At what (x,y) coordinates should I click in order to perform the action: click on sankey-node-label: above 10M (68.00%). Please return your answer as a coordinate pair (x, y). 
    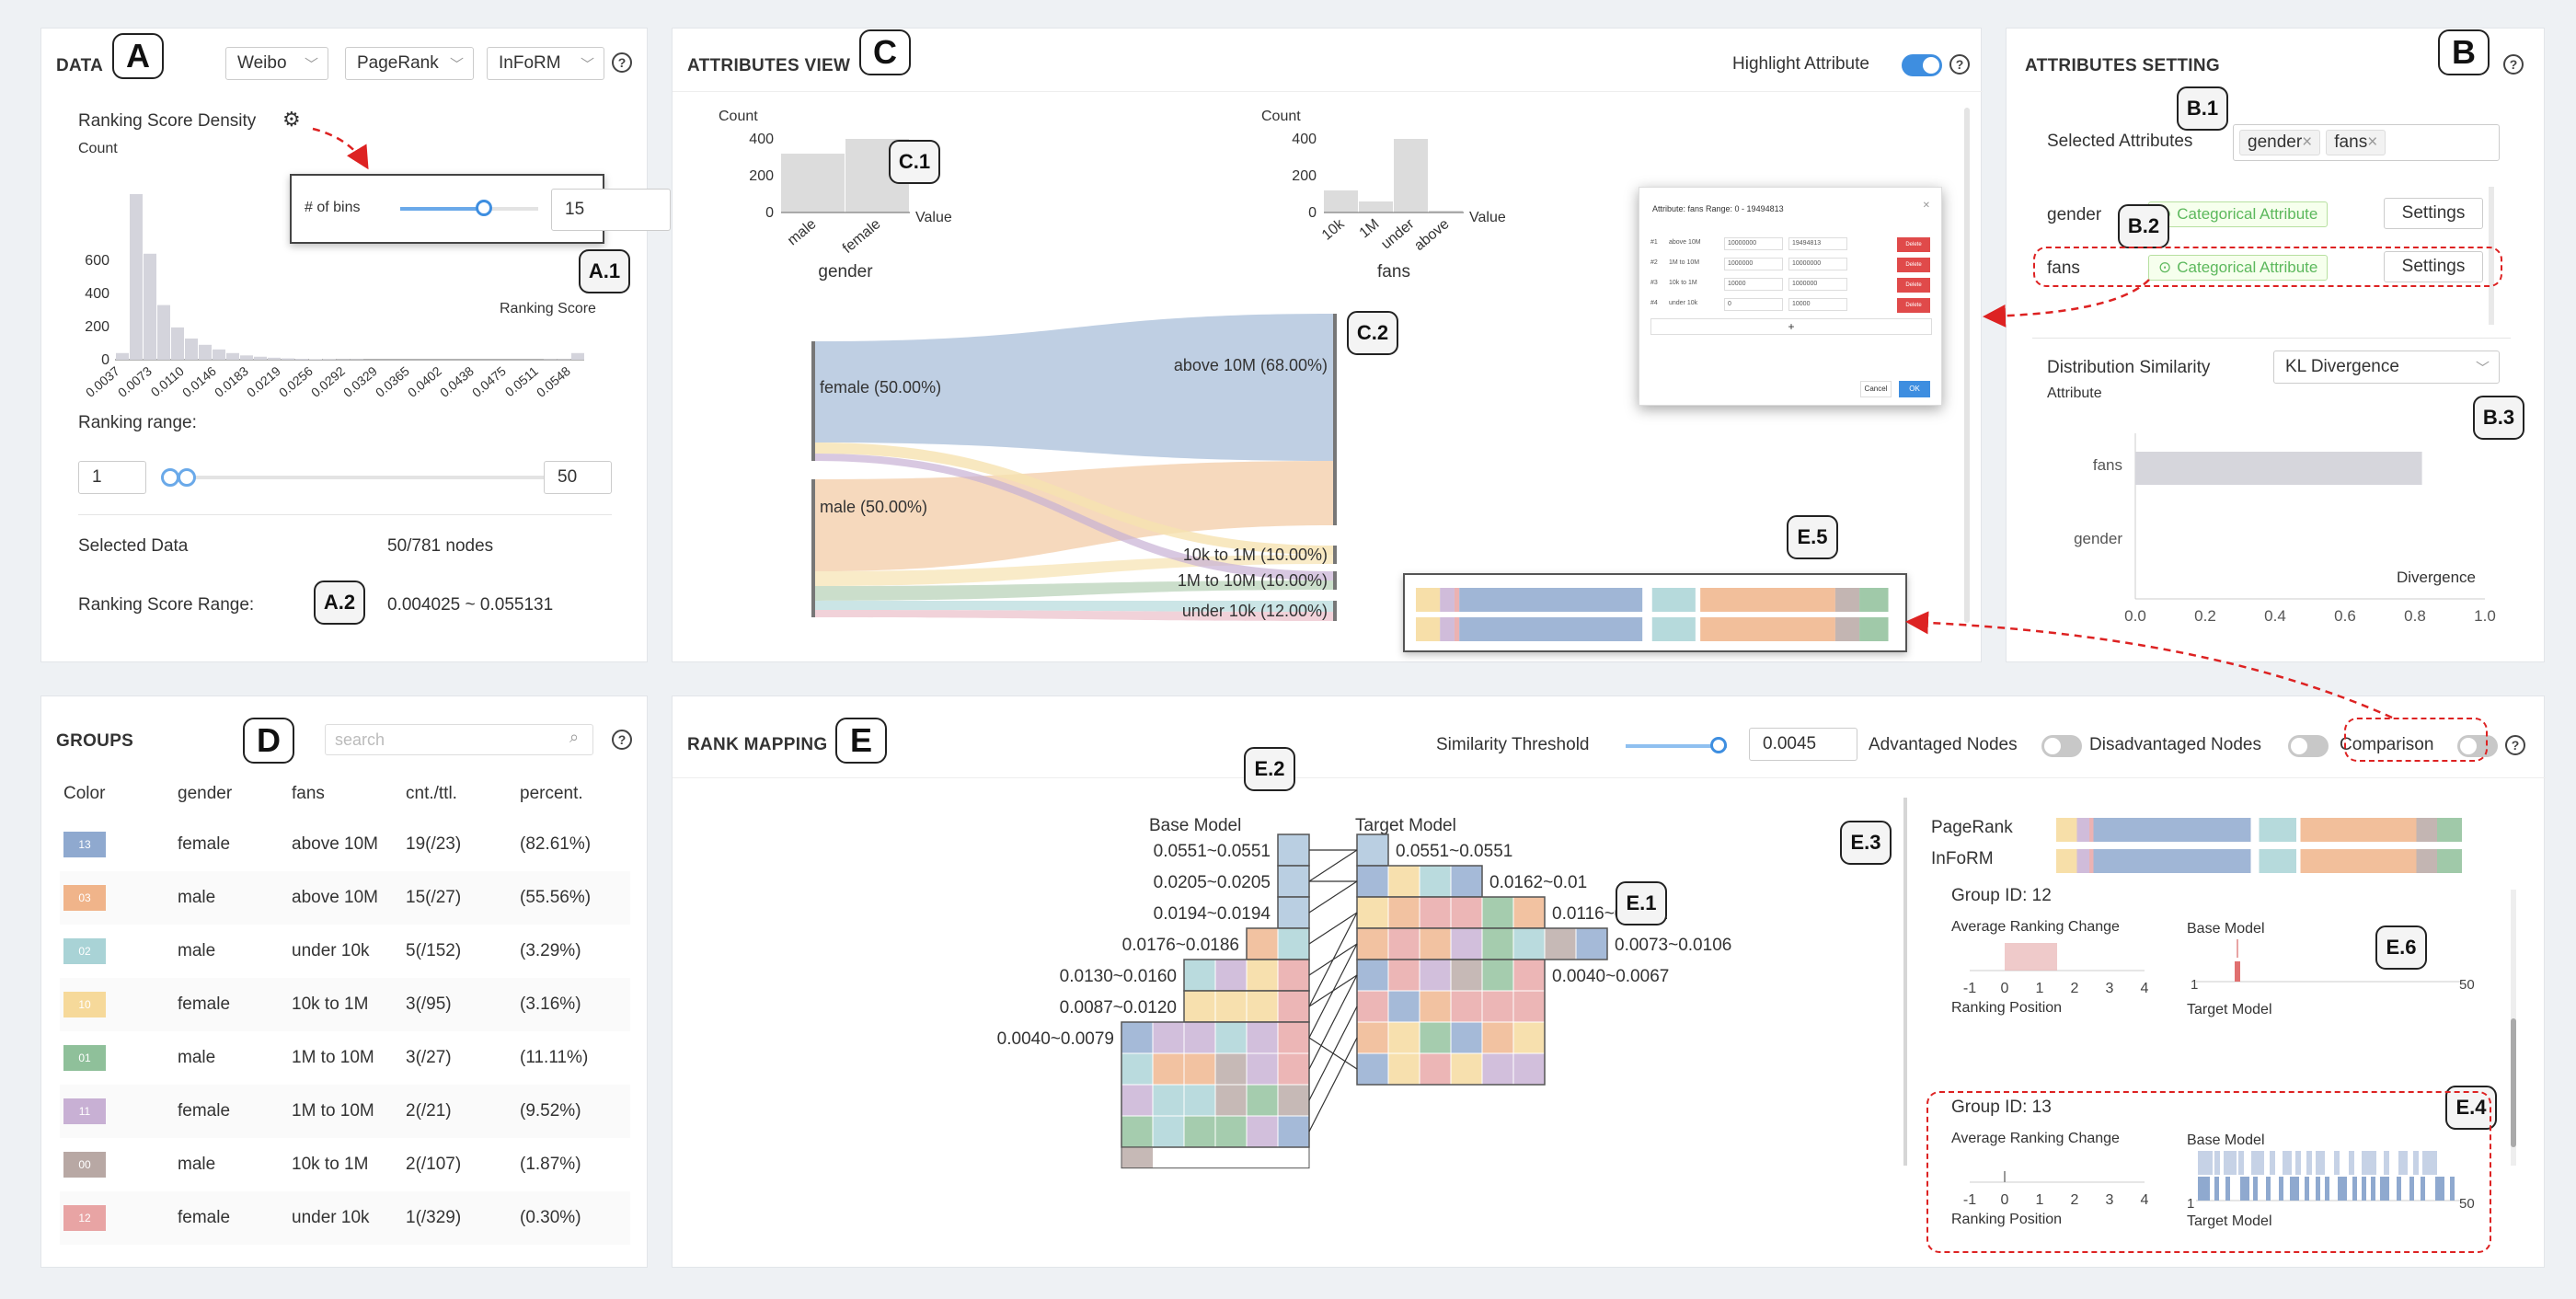
    Looking at the image, I should click on (1251, 365).